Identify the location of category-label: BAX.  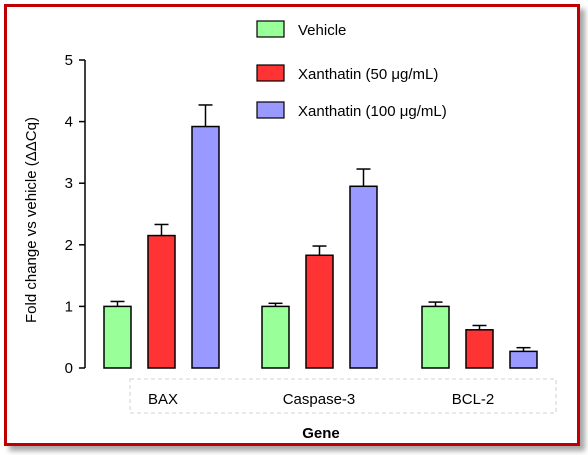
(163, 399).